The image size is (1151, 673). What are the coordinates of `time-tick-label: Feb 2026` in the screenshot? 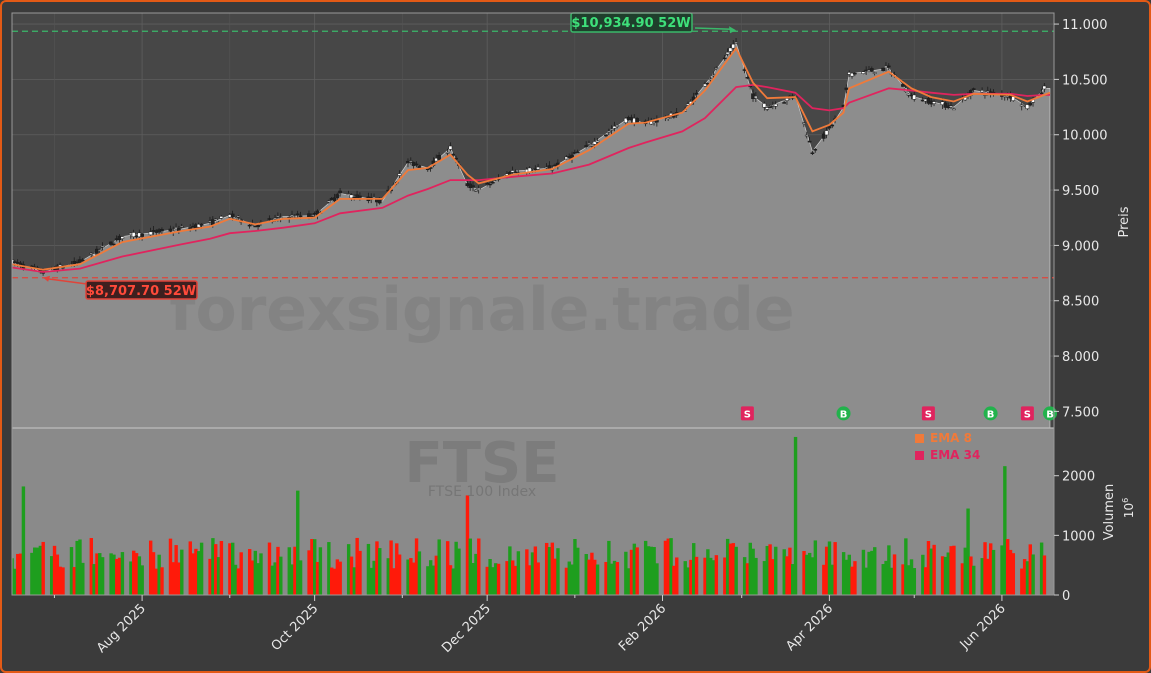 It's located at (642, 627).